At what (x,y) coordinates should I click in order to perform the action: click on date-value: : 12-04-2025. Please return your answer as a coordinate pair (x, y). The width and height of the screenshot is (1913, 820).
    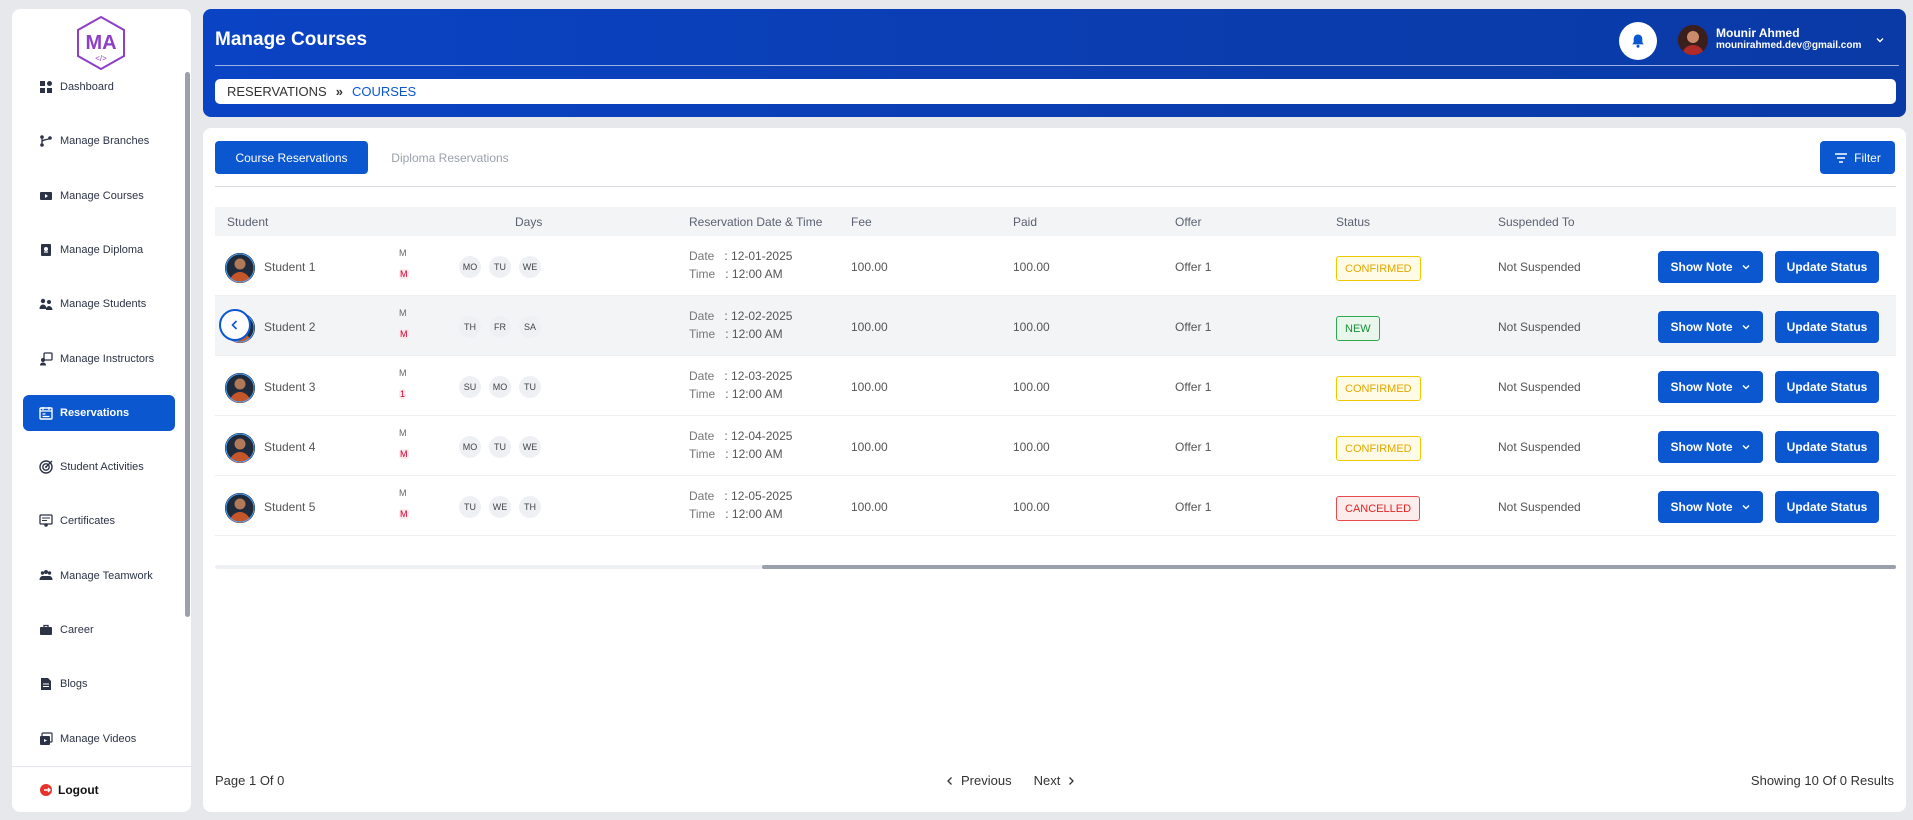
    Looking at the image, I should click on (758, 436).